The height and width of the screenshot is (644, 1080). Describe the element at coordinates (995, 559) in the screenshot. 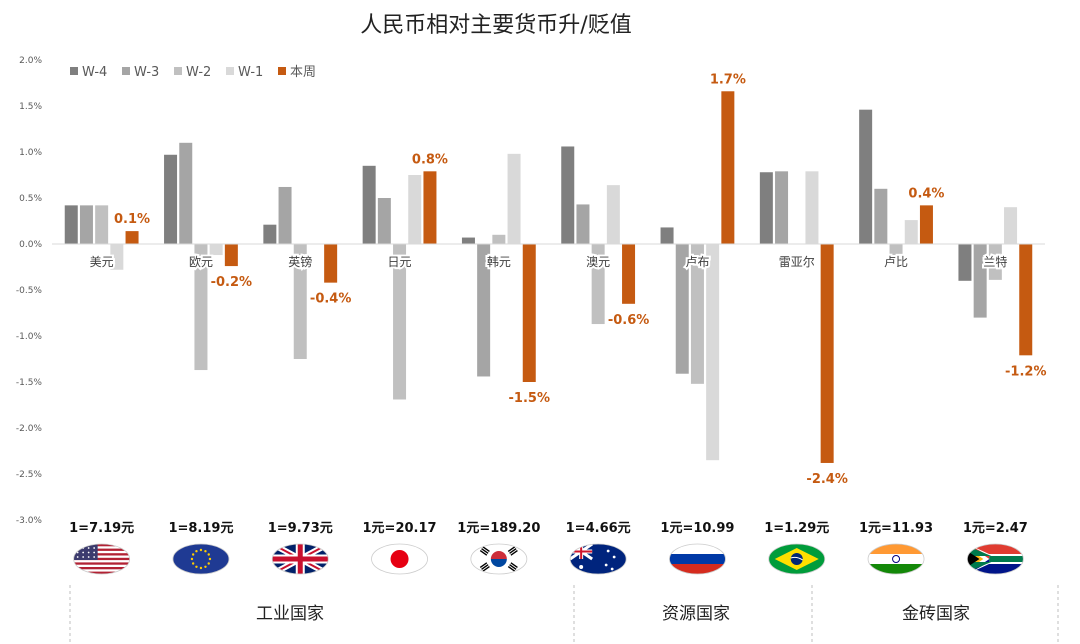

I see `south-africa-flag` at that location.